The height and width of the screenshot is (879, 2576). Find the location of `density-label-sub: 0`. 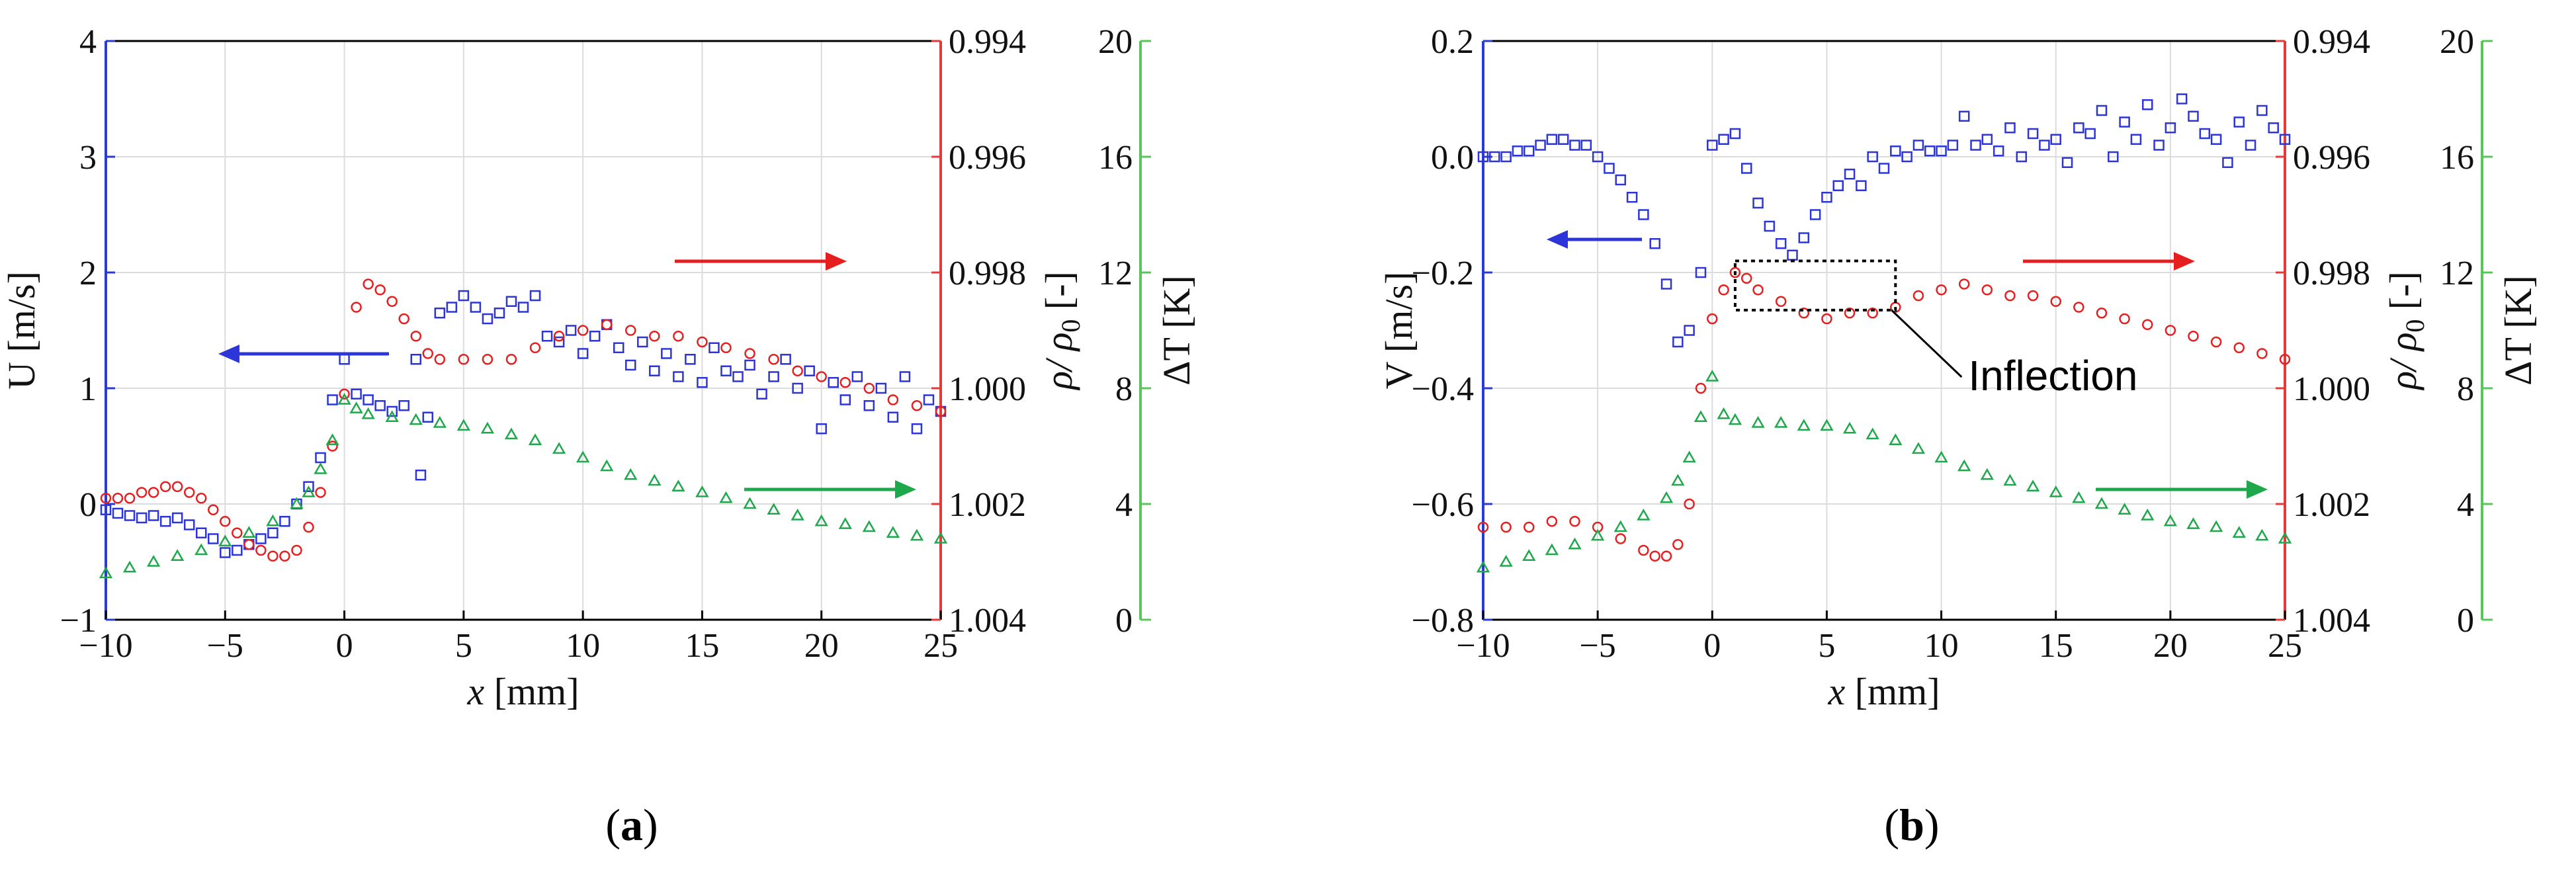

density-label-sub: 0 is located at coordinates (2415, 326).